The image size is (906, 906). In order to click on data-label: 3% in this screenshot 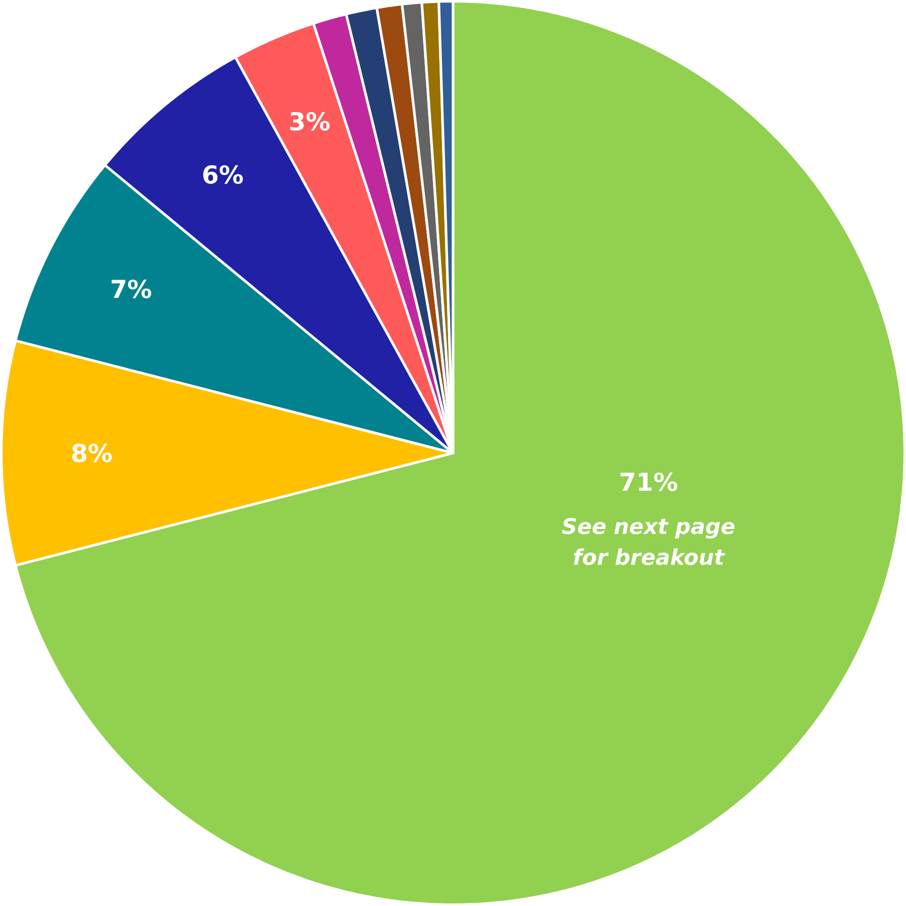, I will do `click(310, 121)`.